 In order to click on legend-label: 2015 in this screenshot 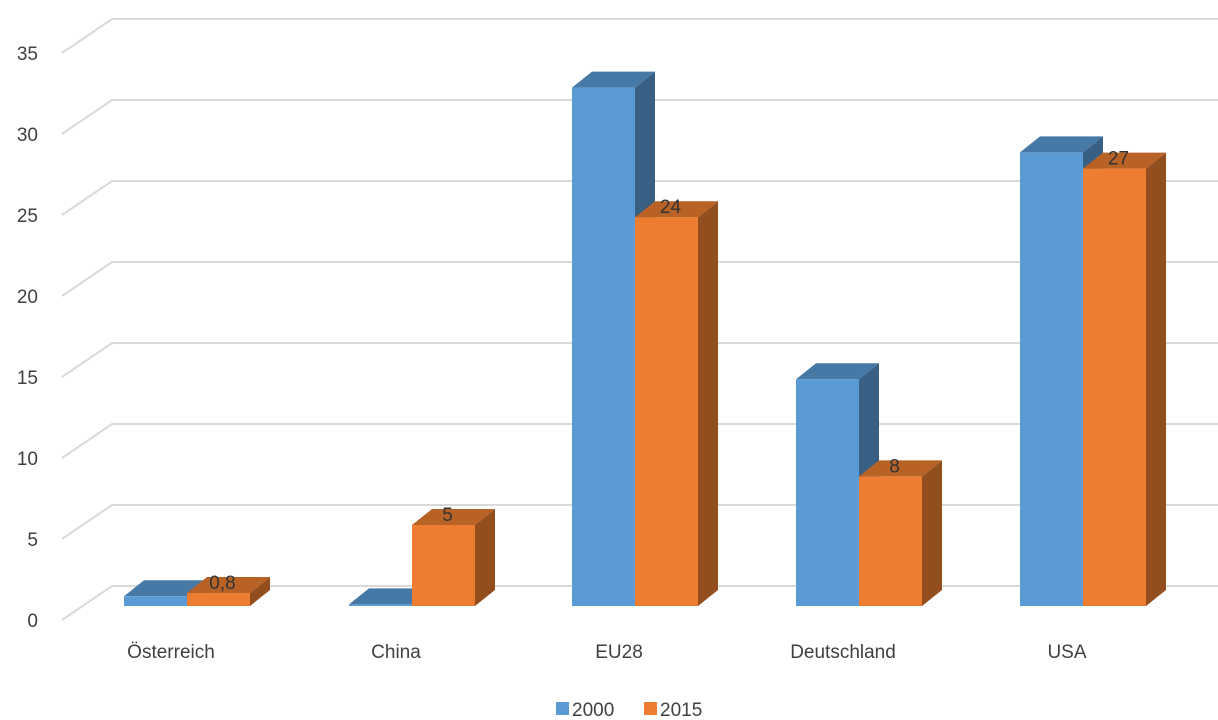, I will do `click(681, 710)`.